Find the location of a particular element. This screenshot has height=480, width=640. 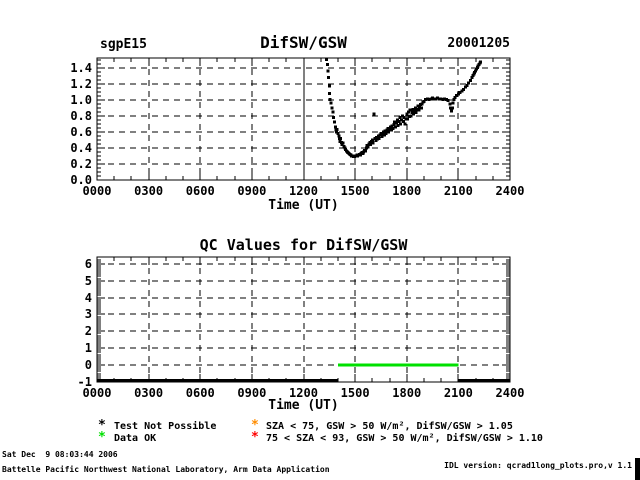

y-tick-label: 0 is located at coordinates (88, 365).